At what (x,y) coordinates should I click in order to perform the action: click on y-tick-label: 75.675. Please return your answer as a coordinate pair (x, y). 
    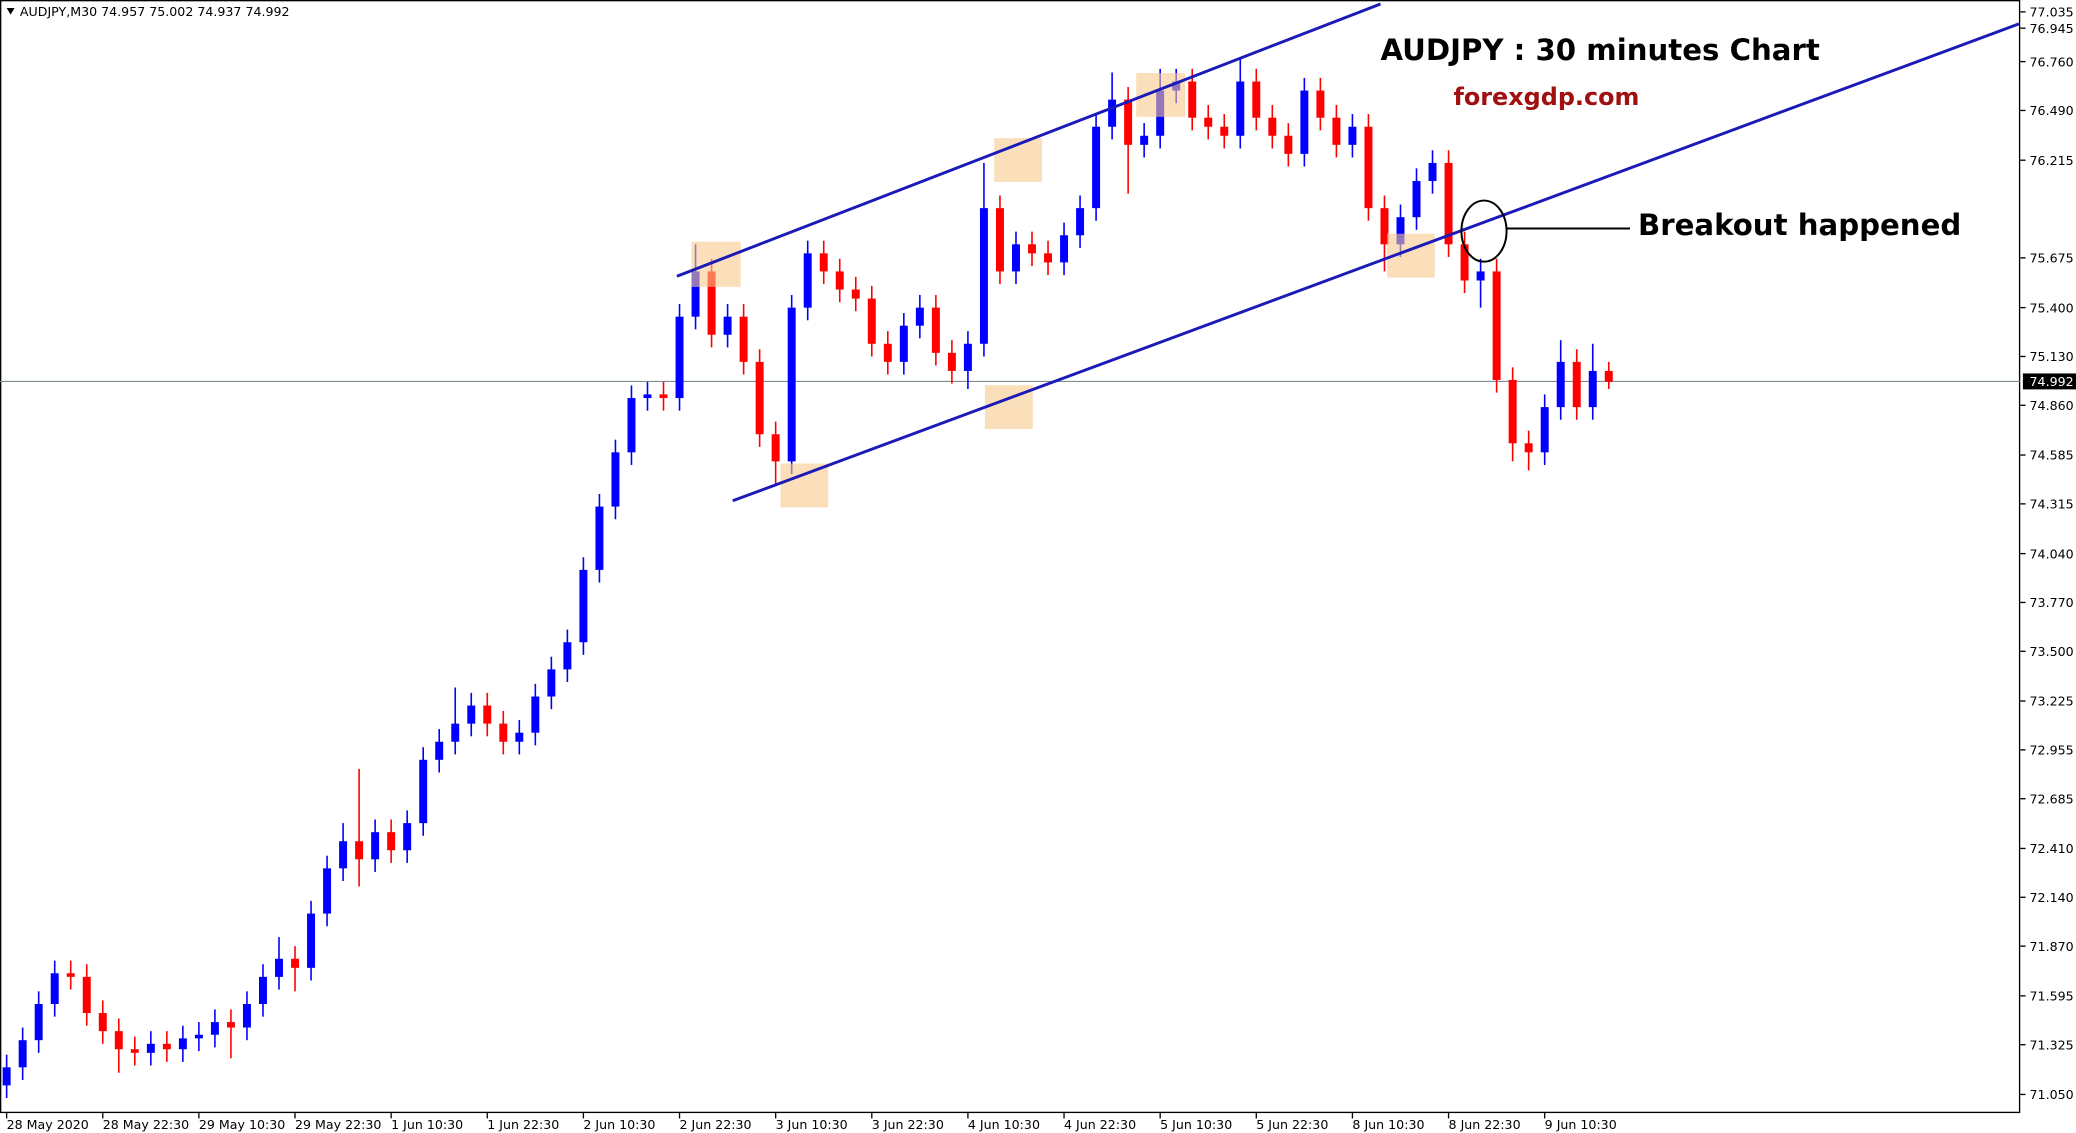
    Looking at the image, I should click on (2052, 258).